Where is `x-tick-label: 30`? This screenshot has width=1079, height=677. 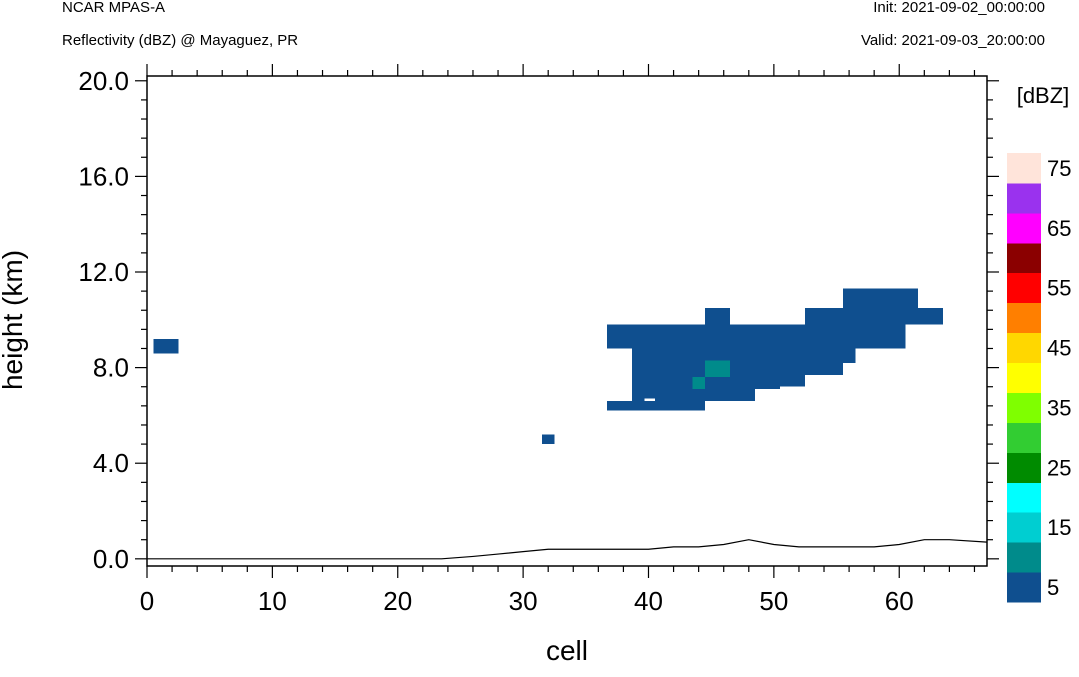
x-tick-label: 30 is located at coordinates (523, 601).